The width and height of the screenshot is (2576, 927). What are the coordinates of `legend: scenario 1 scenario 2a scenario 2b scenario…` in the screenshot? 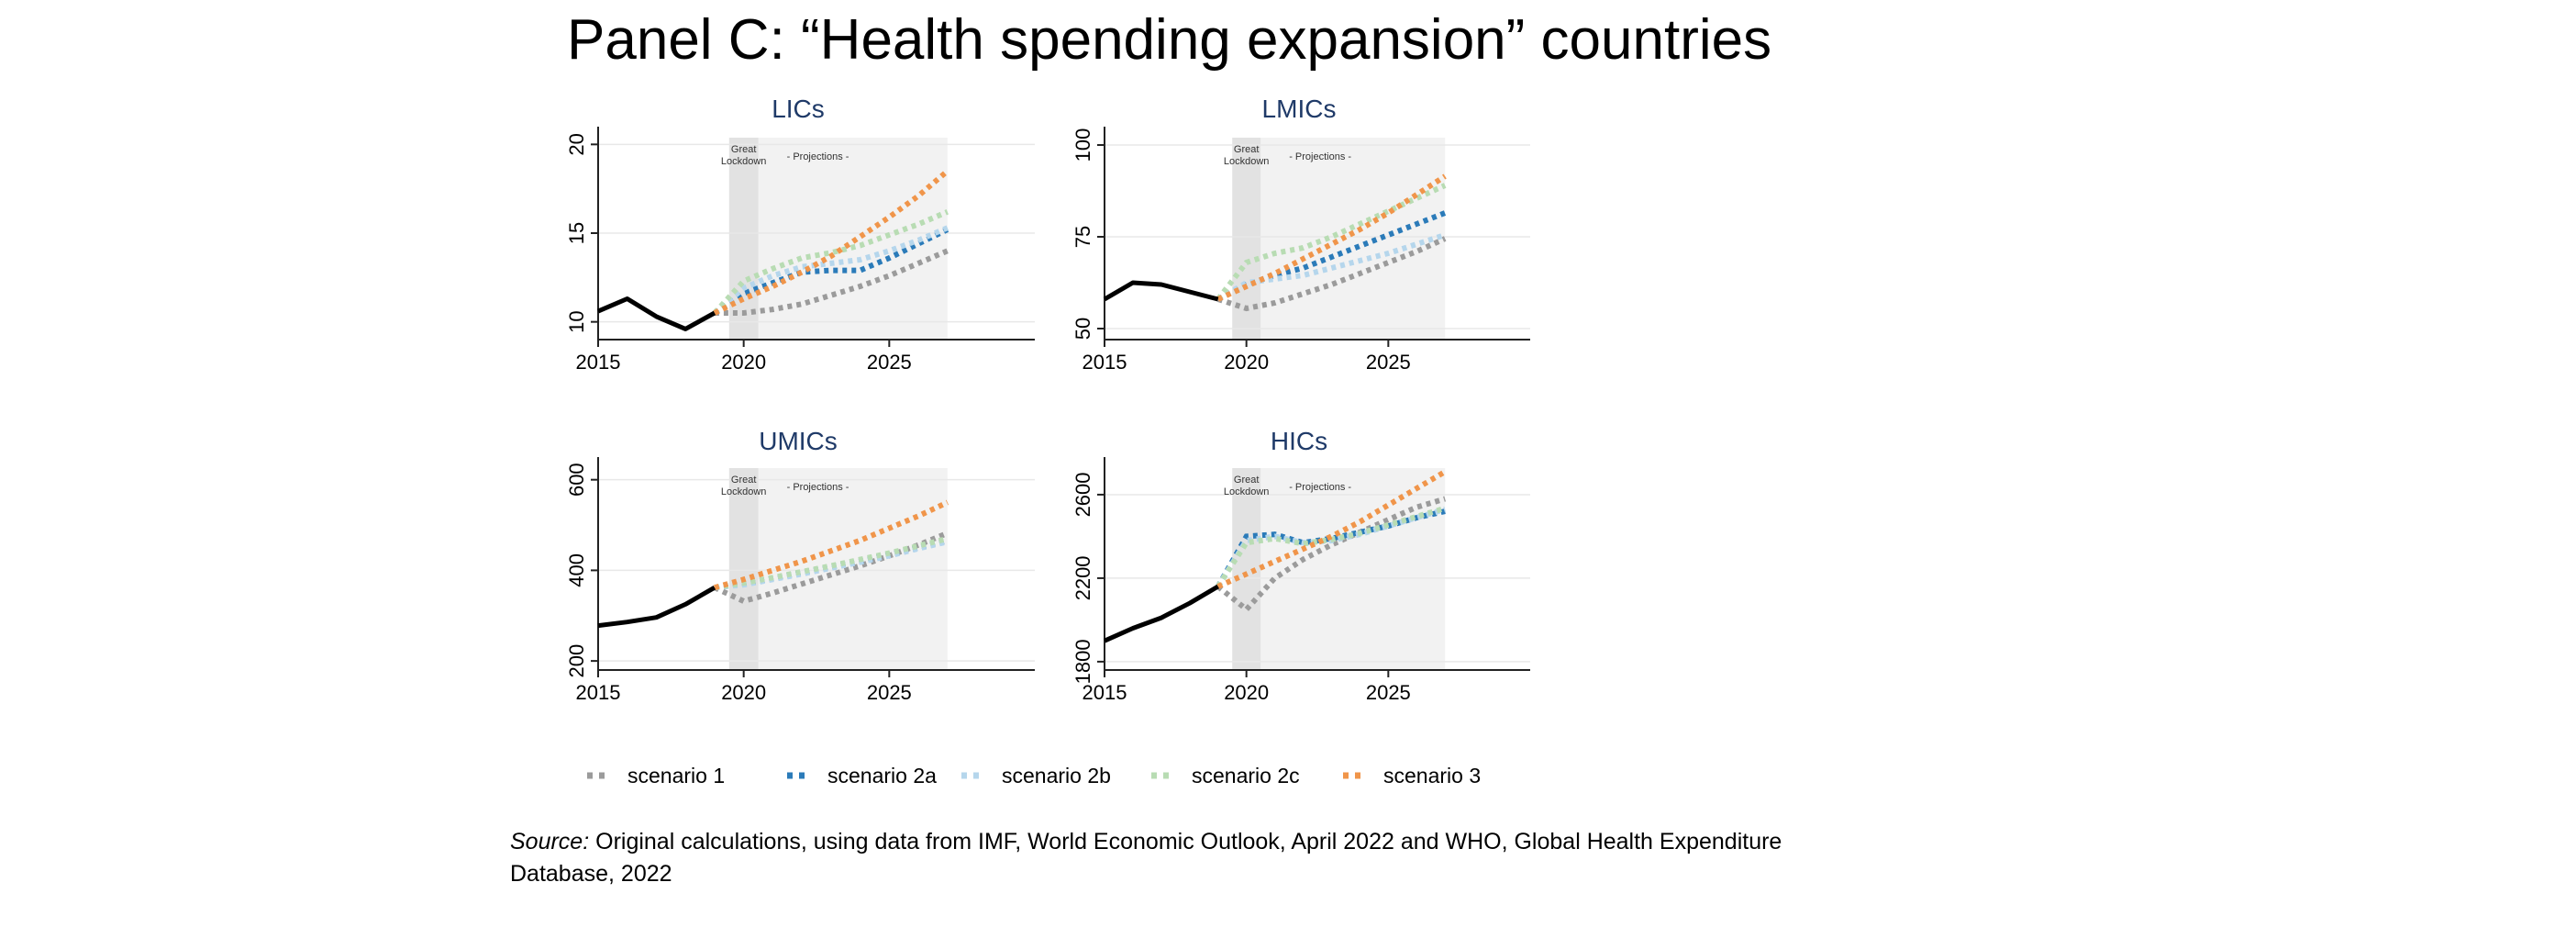 It's located at (1034, 776).